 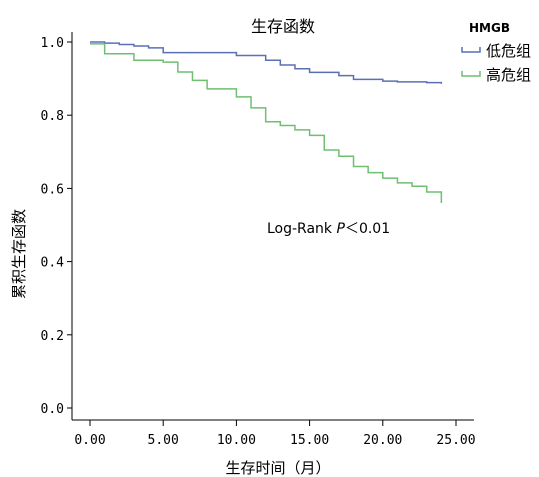 What do you see at coordinates (455, 440) in the screenshot?
I see `x-tick-label: 25.00` at bounding box center [455, 440].